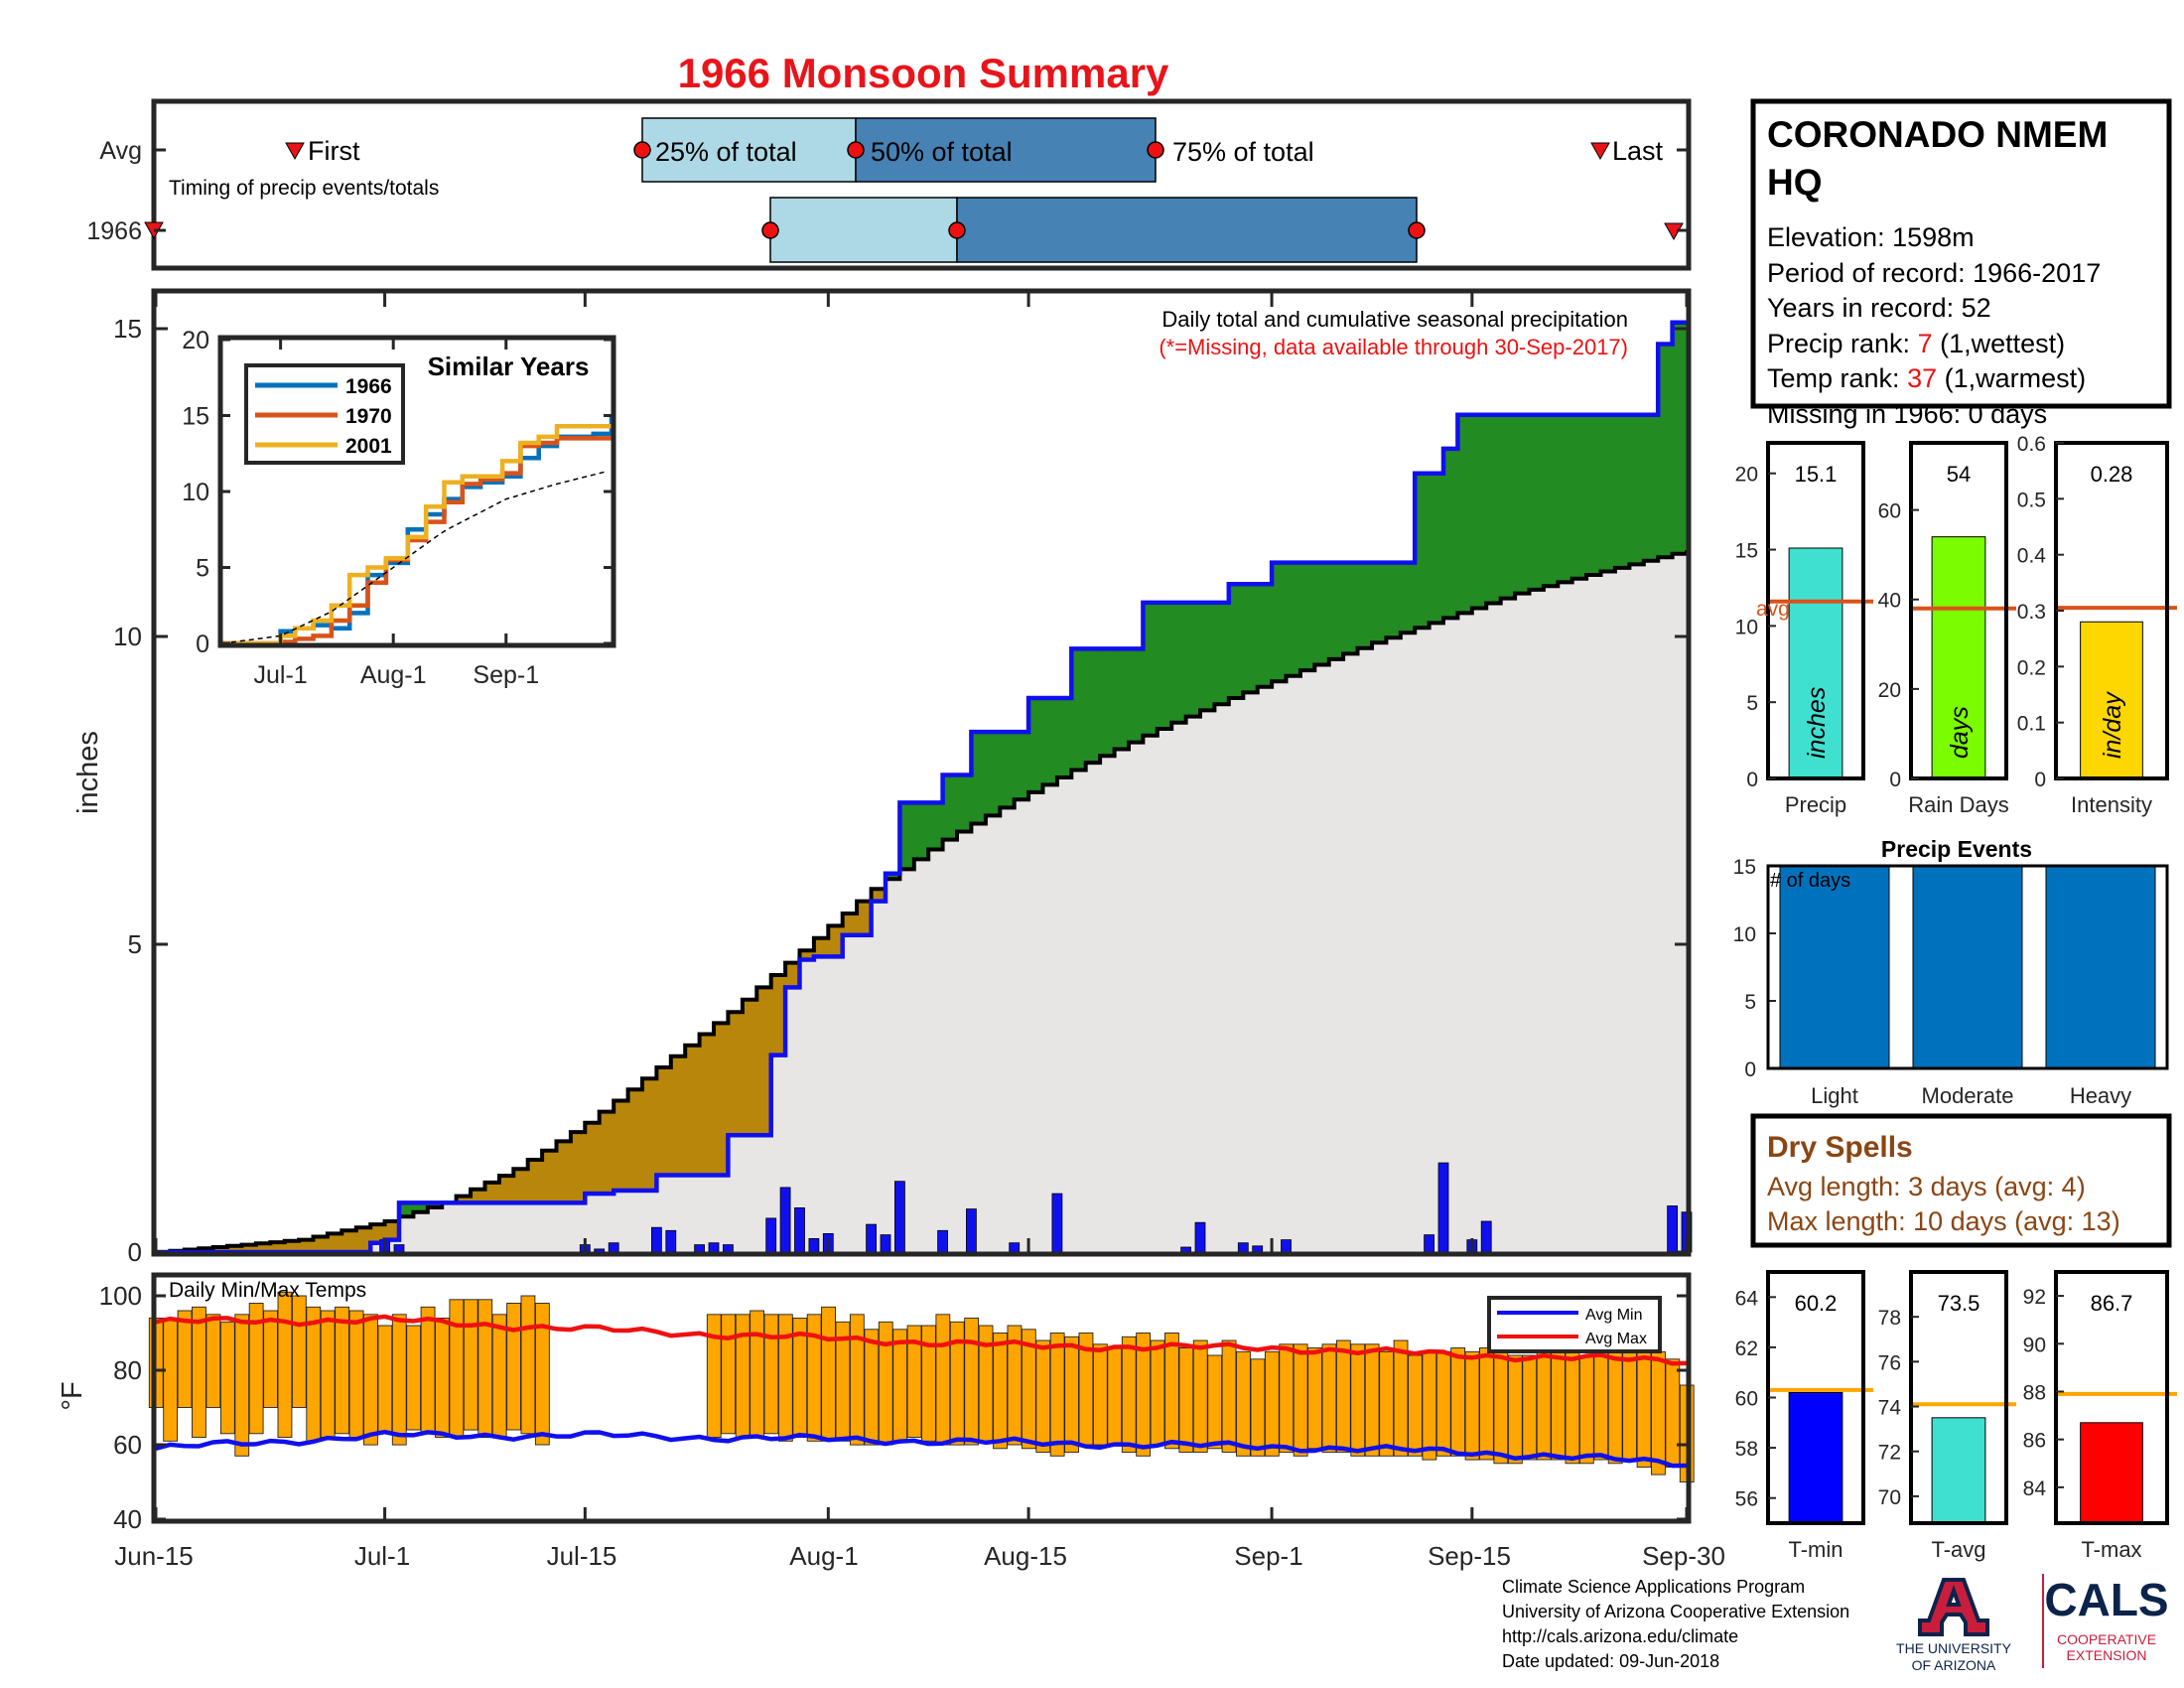 This screenshot has height=1688, width=2184. Describe the element at coordinates (1025, 1556) in the screenshot. I see `date-label: Aug-15` at that location.